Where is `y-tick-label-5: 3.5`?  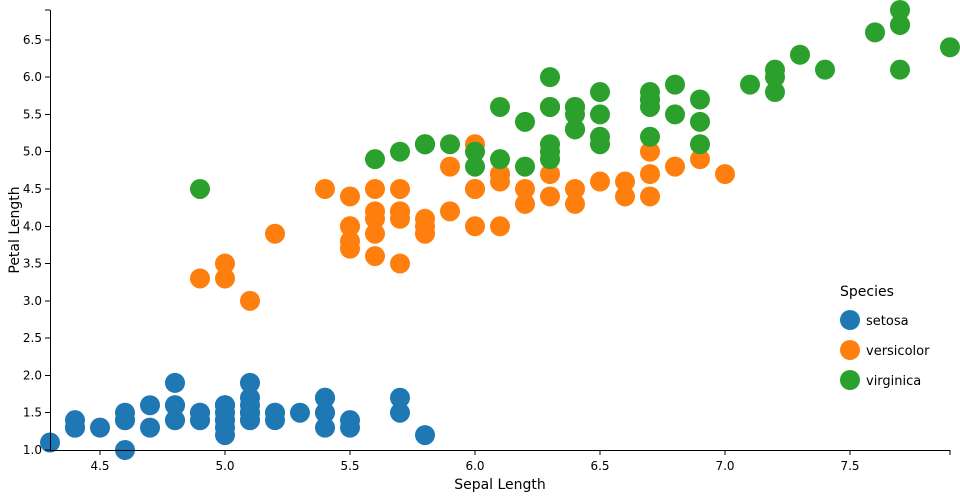 y-tick-label-5: 3.5 is located at coordinates (32, 264).